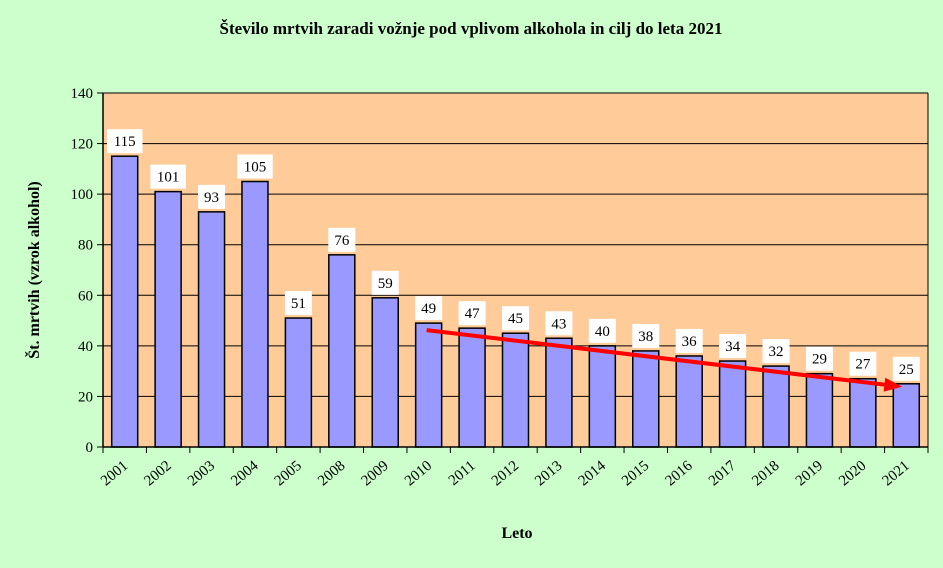 This screenshot has height=568, width=943. Describe the element at coordinates (201, 474) in the screenshot. I see `x-tick-label: 2003` at that location.